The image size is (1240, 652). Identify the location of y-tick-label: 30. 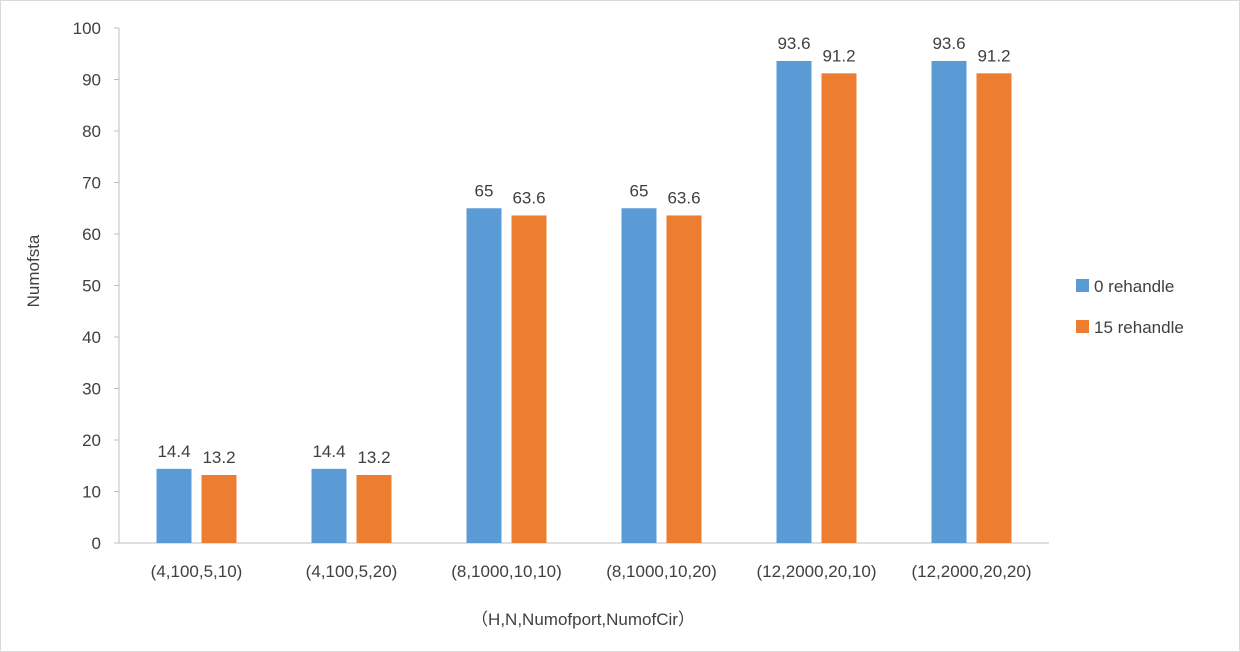
(91, 389).